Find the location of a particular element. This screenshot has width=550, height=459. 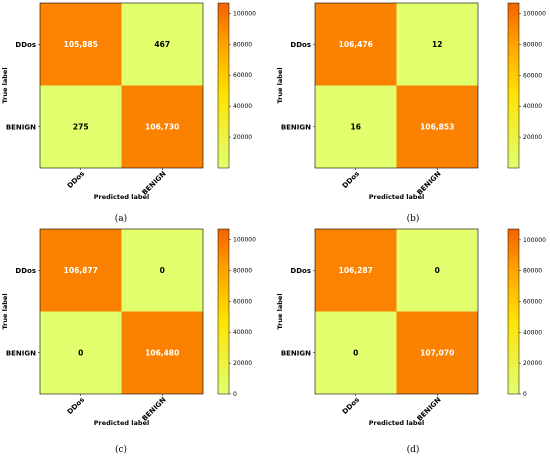

cell-value-label: 275 is located at coordinates (81, 126).